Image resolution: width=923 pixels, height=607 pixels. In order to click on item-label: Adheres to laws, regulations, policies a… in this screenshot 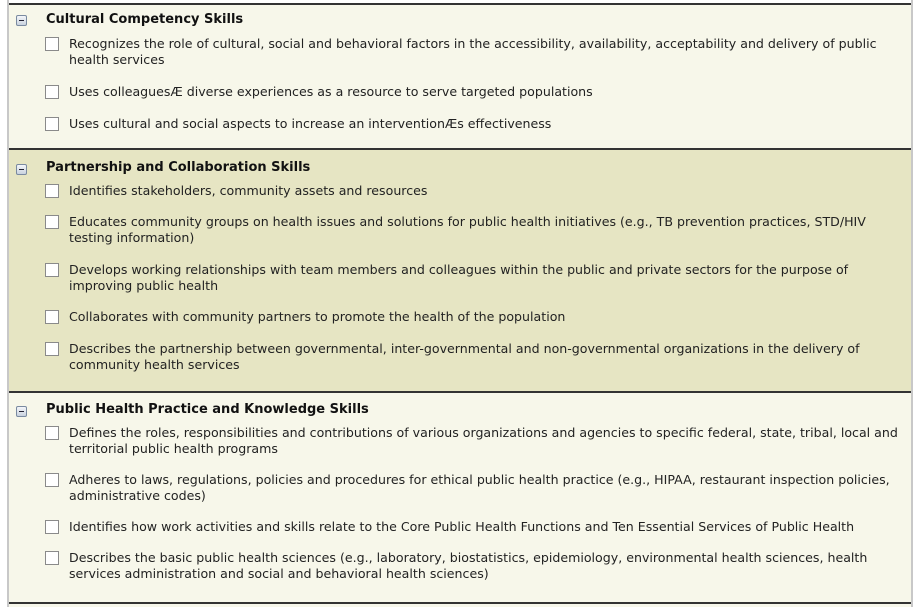, I will do `click(479, 487)`.